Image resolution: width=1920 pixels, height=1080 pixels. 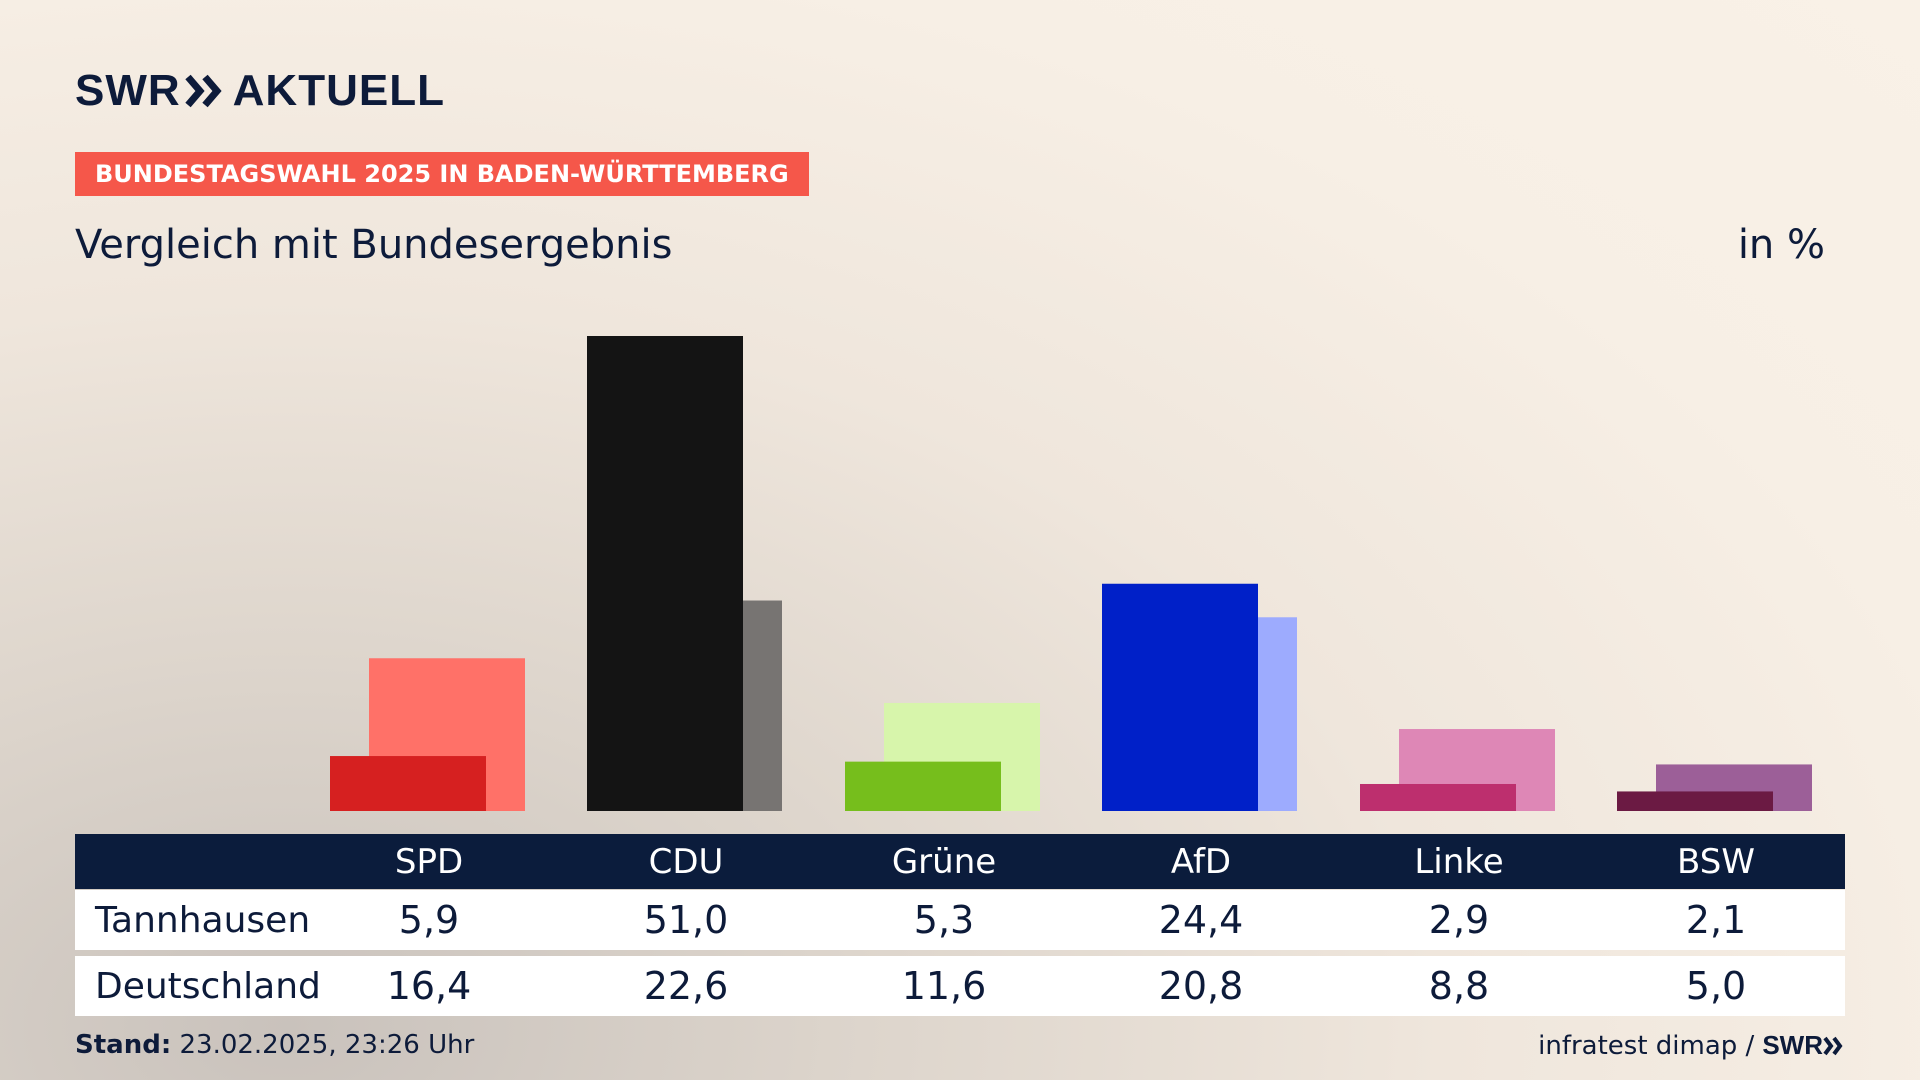 I want to click on bar-tannhausen-grne, so click(x=923, y=786).